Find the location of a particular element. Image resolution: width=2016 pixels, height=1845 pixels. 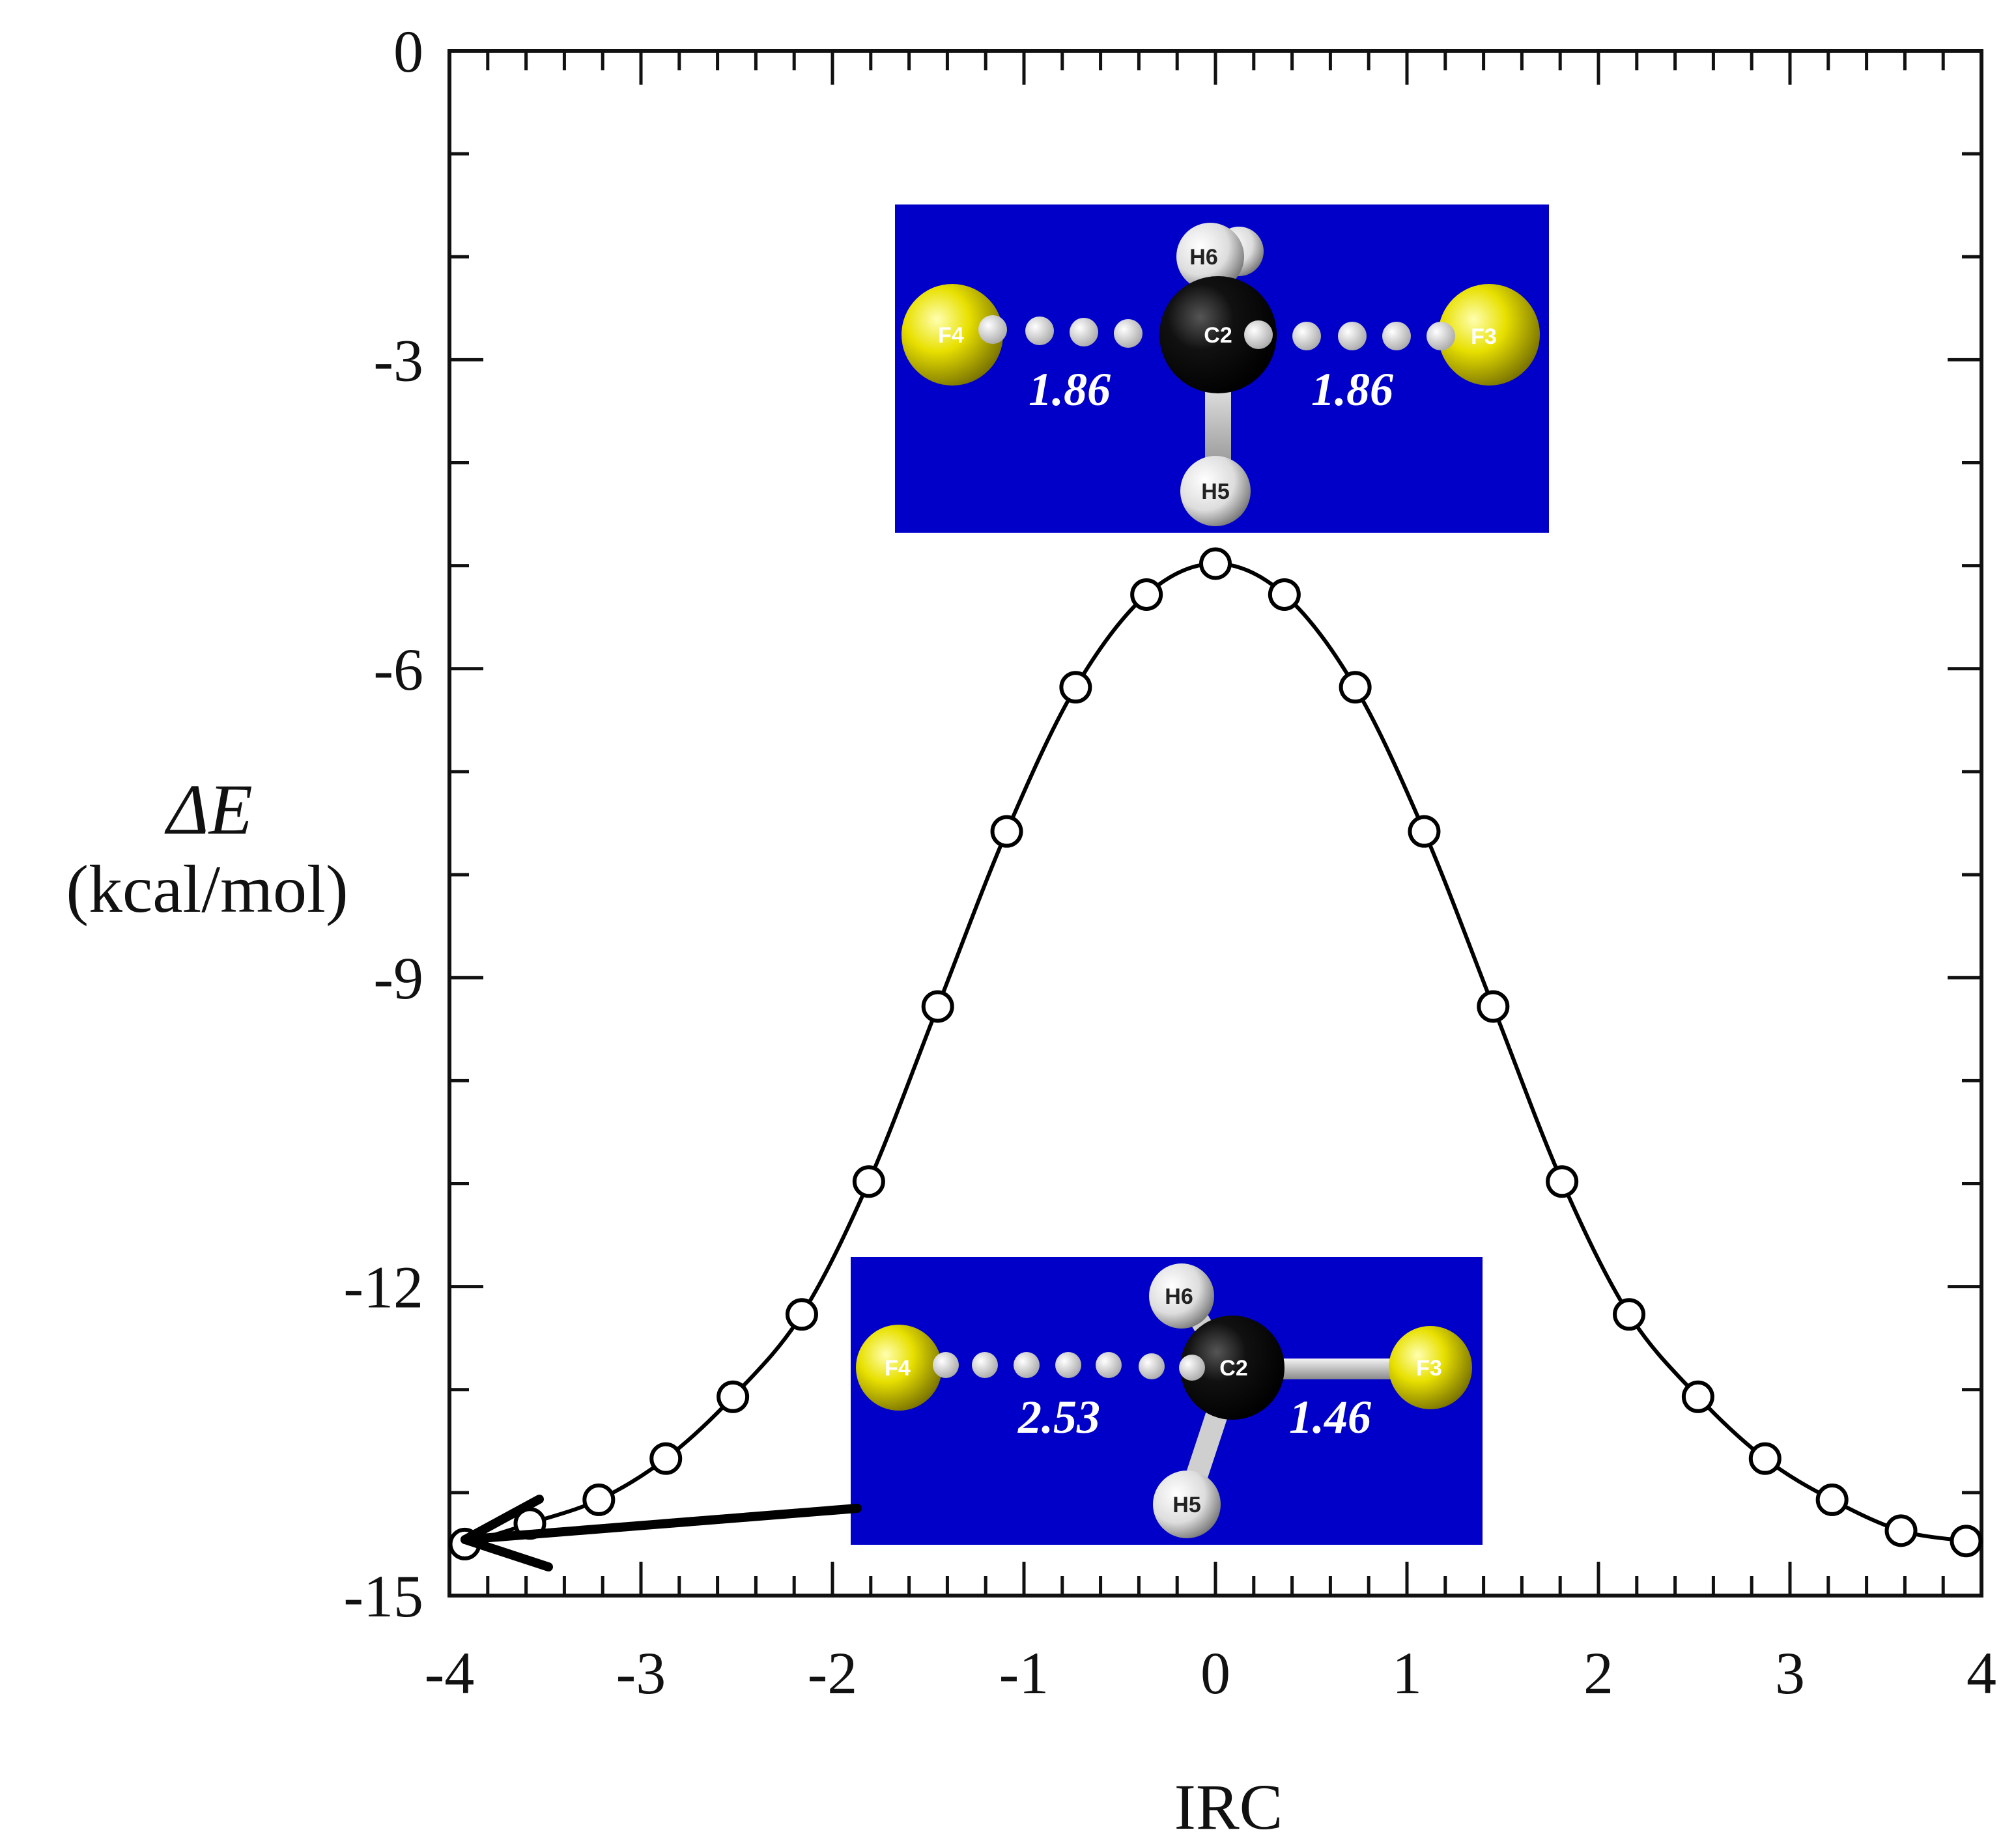

dotted-bond-c2-f3-ts is located at coordinates (1349, 335).